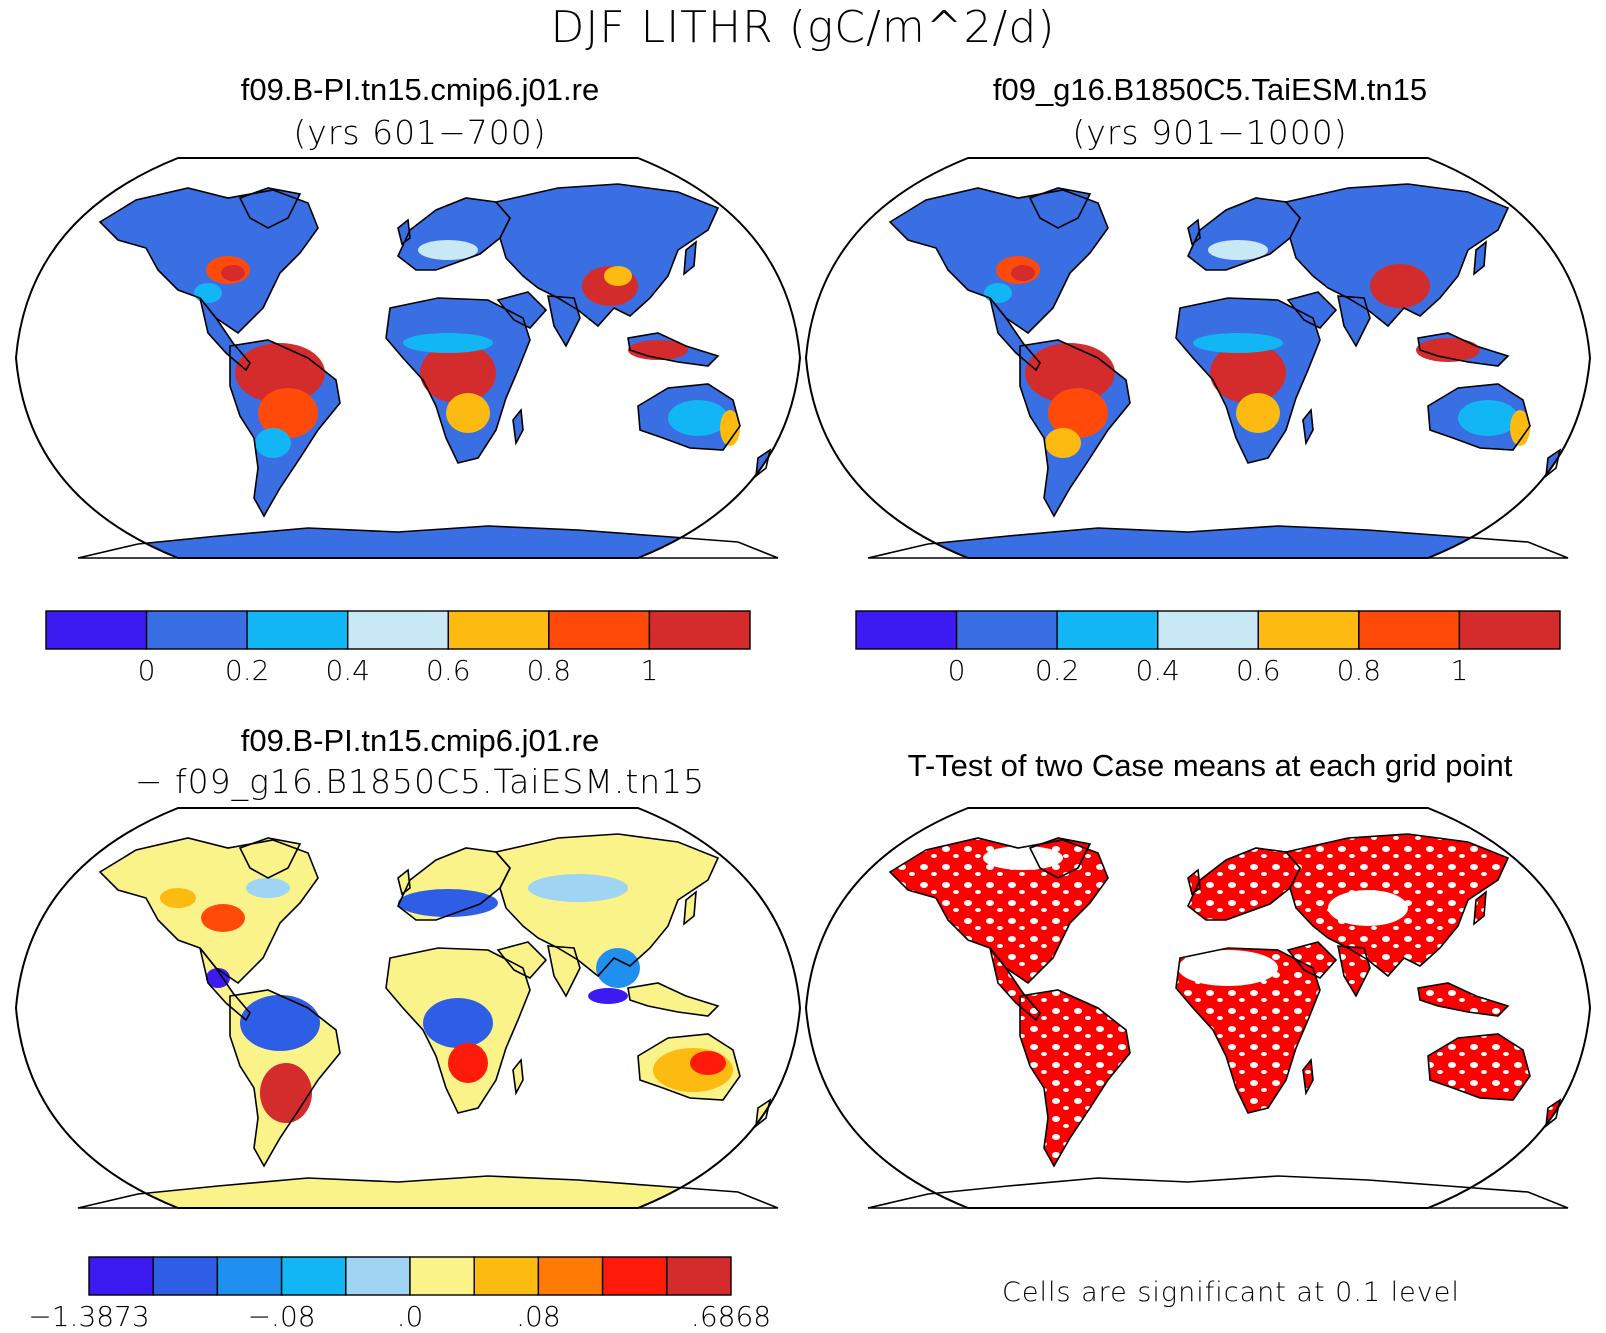  I want to click on figure-title: DJF LITHR (gC/m^2/d), so click(803, 27).